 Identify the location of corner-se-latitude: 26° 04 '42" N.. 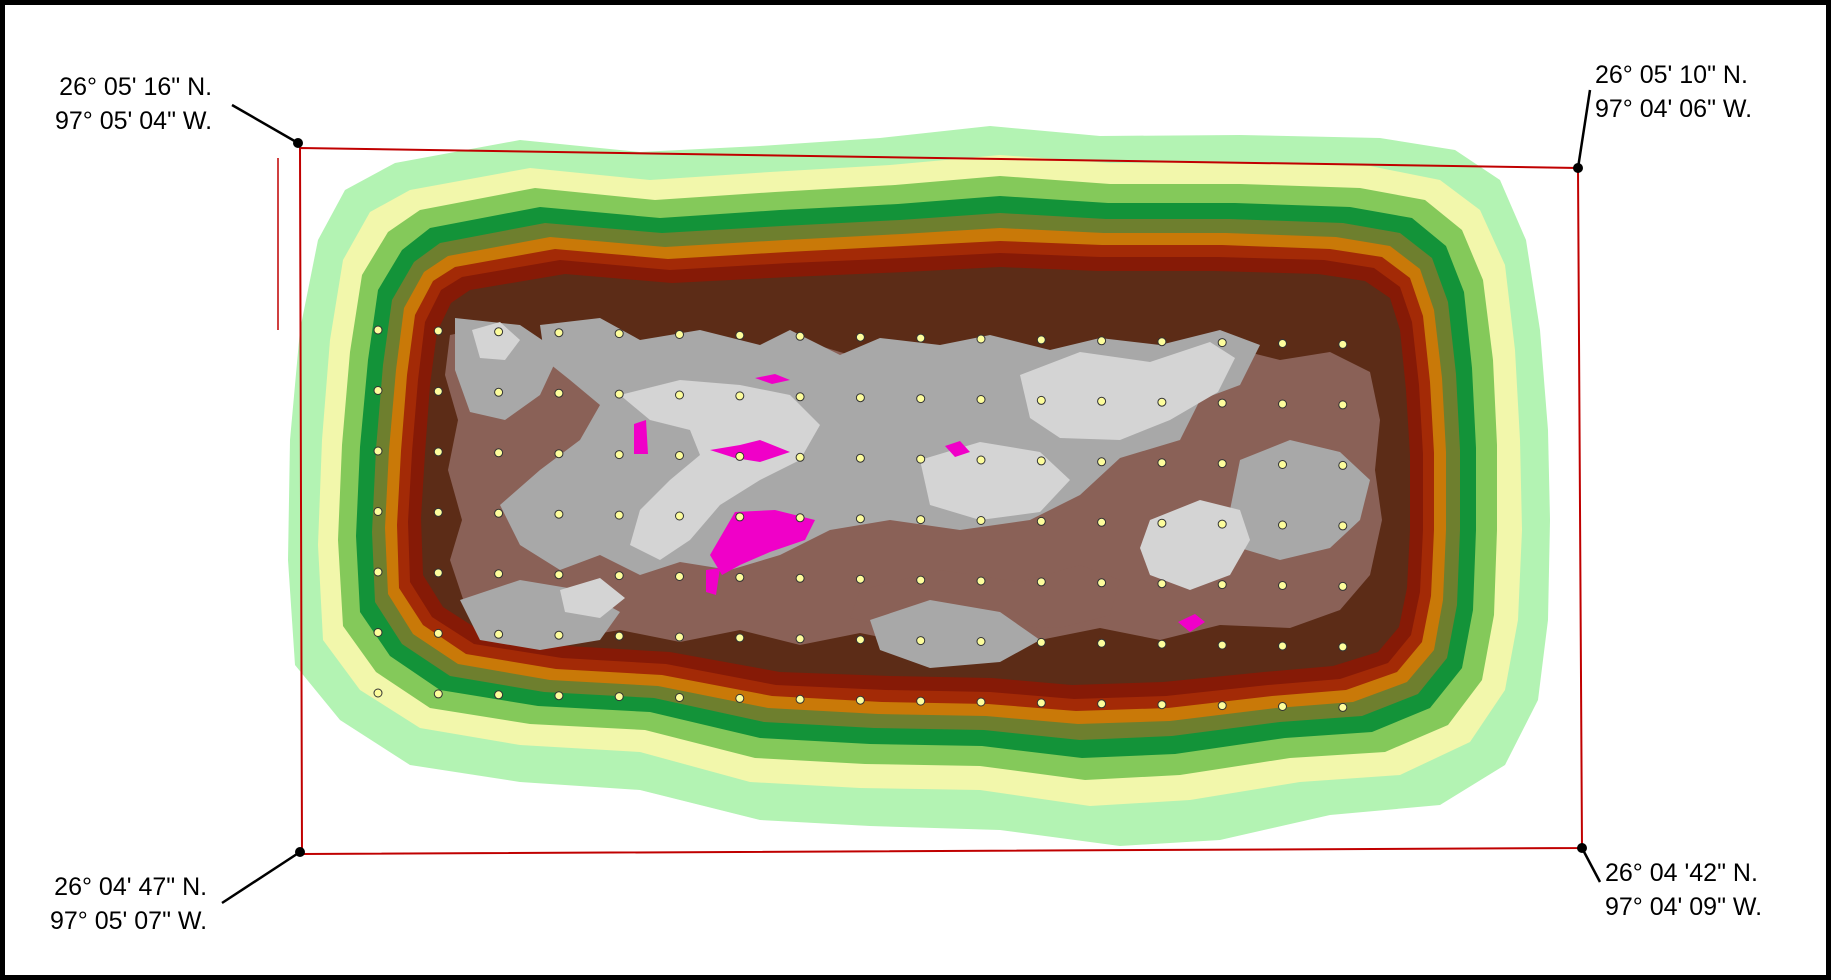
(1681, 873).